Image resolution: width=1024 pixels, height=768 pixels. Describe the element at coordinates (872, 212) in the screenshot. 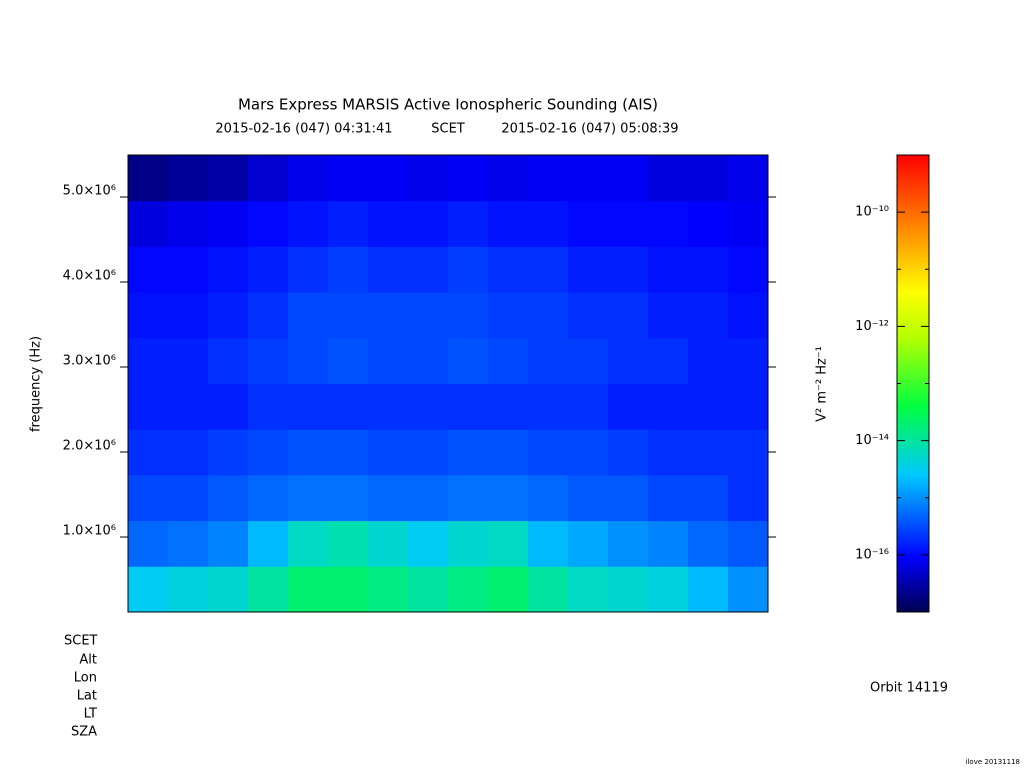

I see `colorbar-tick-label: 10⁻¹⁰` at that location.